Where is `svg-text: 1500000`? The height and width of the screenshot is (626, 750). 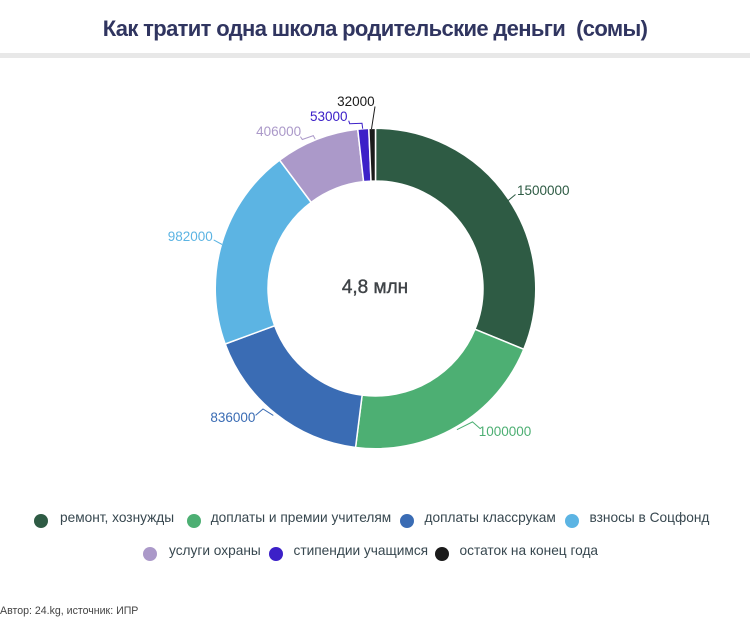
svg-text: 1500000 is located at coordinates (543, 190).